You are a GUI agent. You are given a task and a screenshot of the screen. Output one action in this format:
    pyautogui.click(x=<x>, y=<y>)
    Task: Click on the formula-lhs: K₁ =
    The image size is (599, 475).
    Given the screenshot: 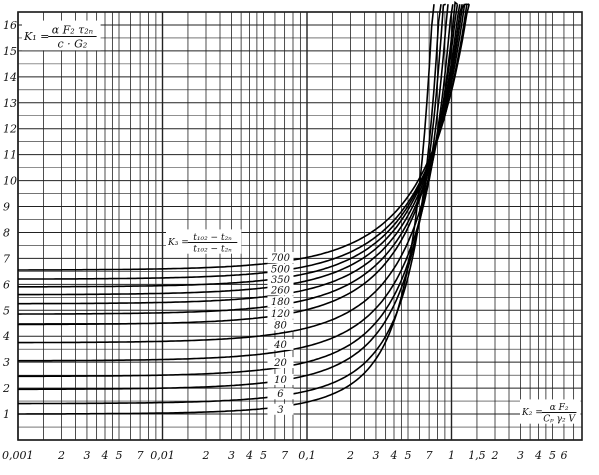 What is the action you would take?
    pyautogui.click(x=36, y=36)
    